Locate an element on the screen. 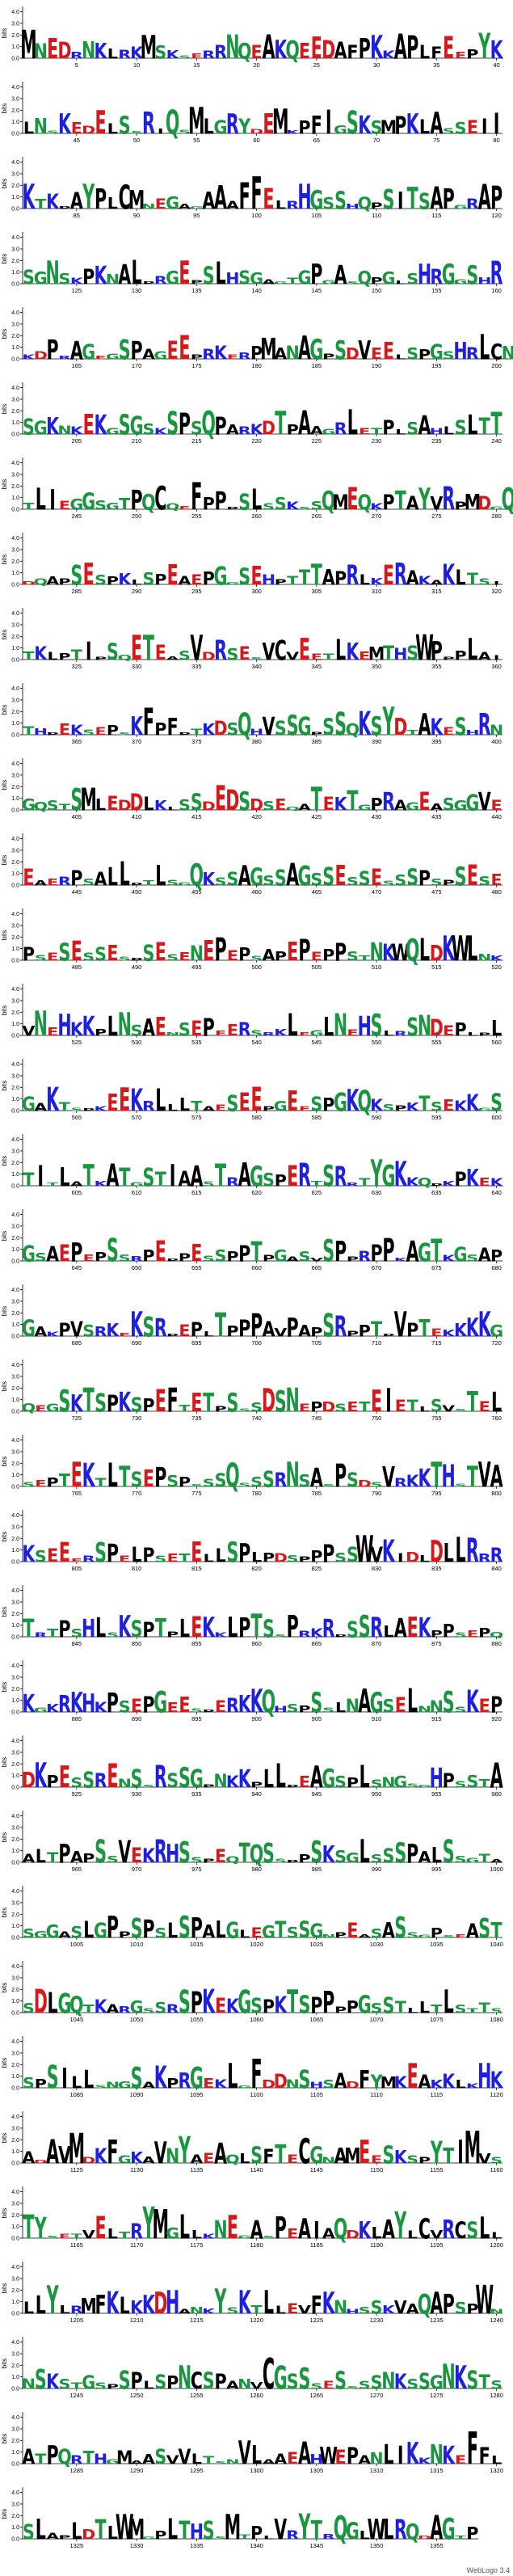  logo-letter: W is located at coordinates (401, 952).